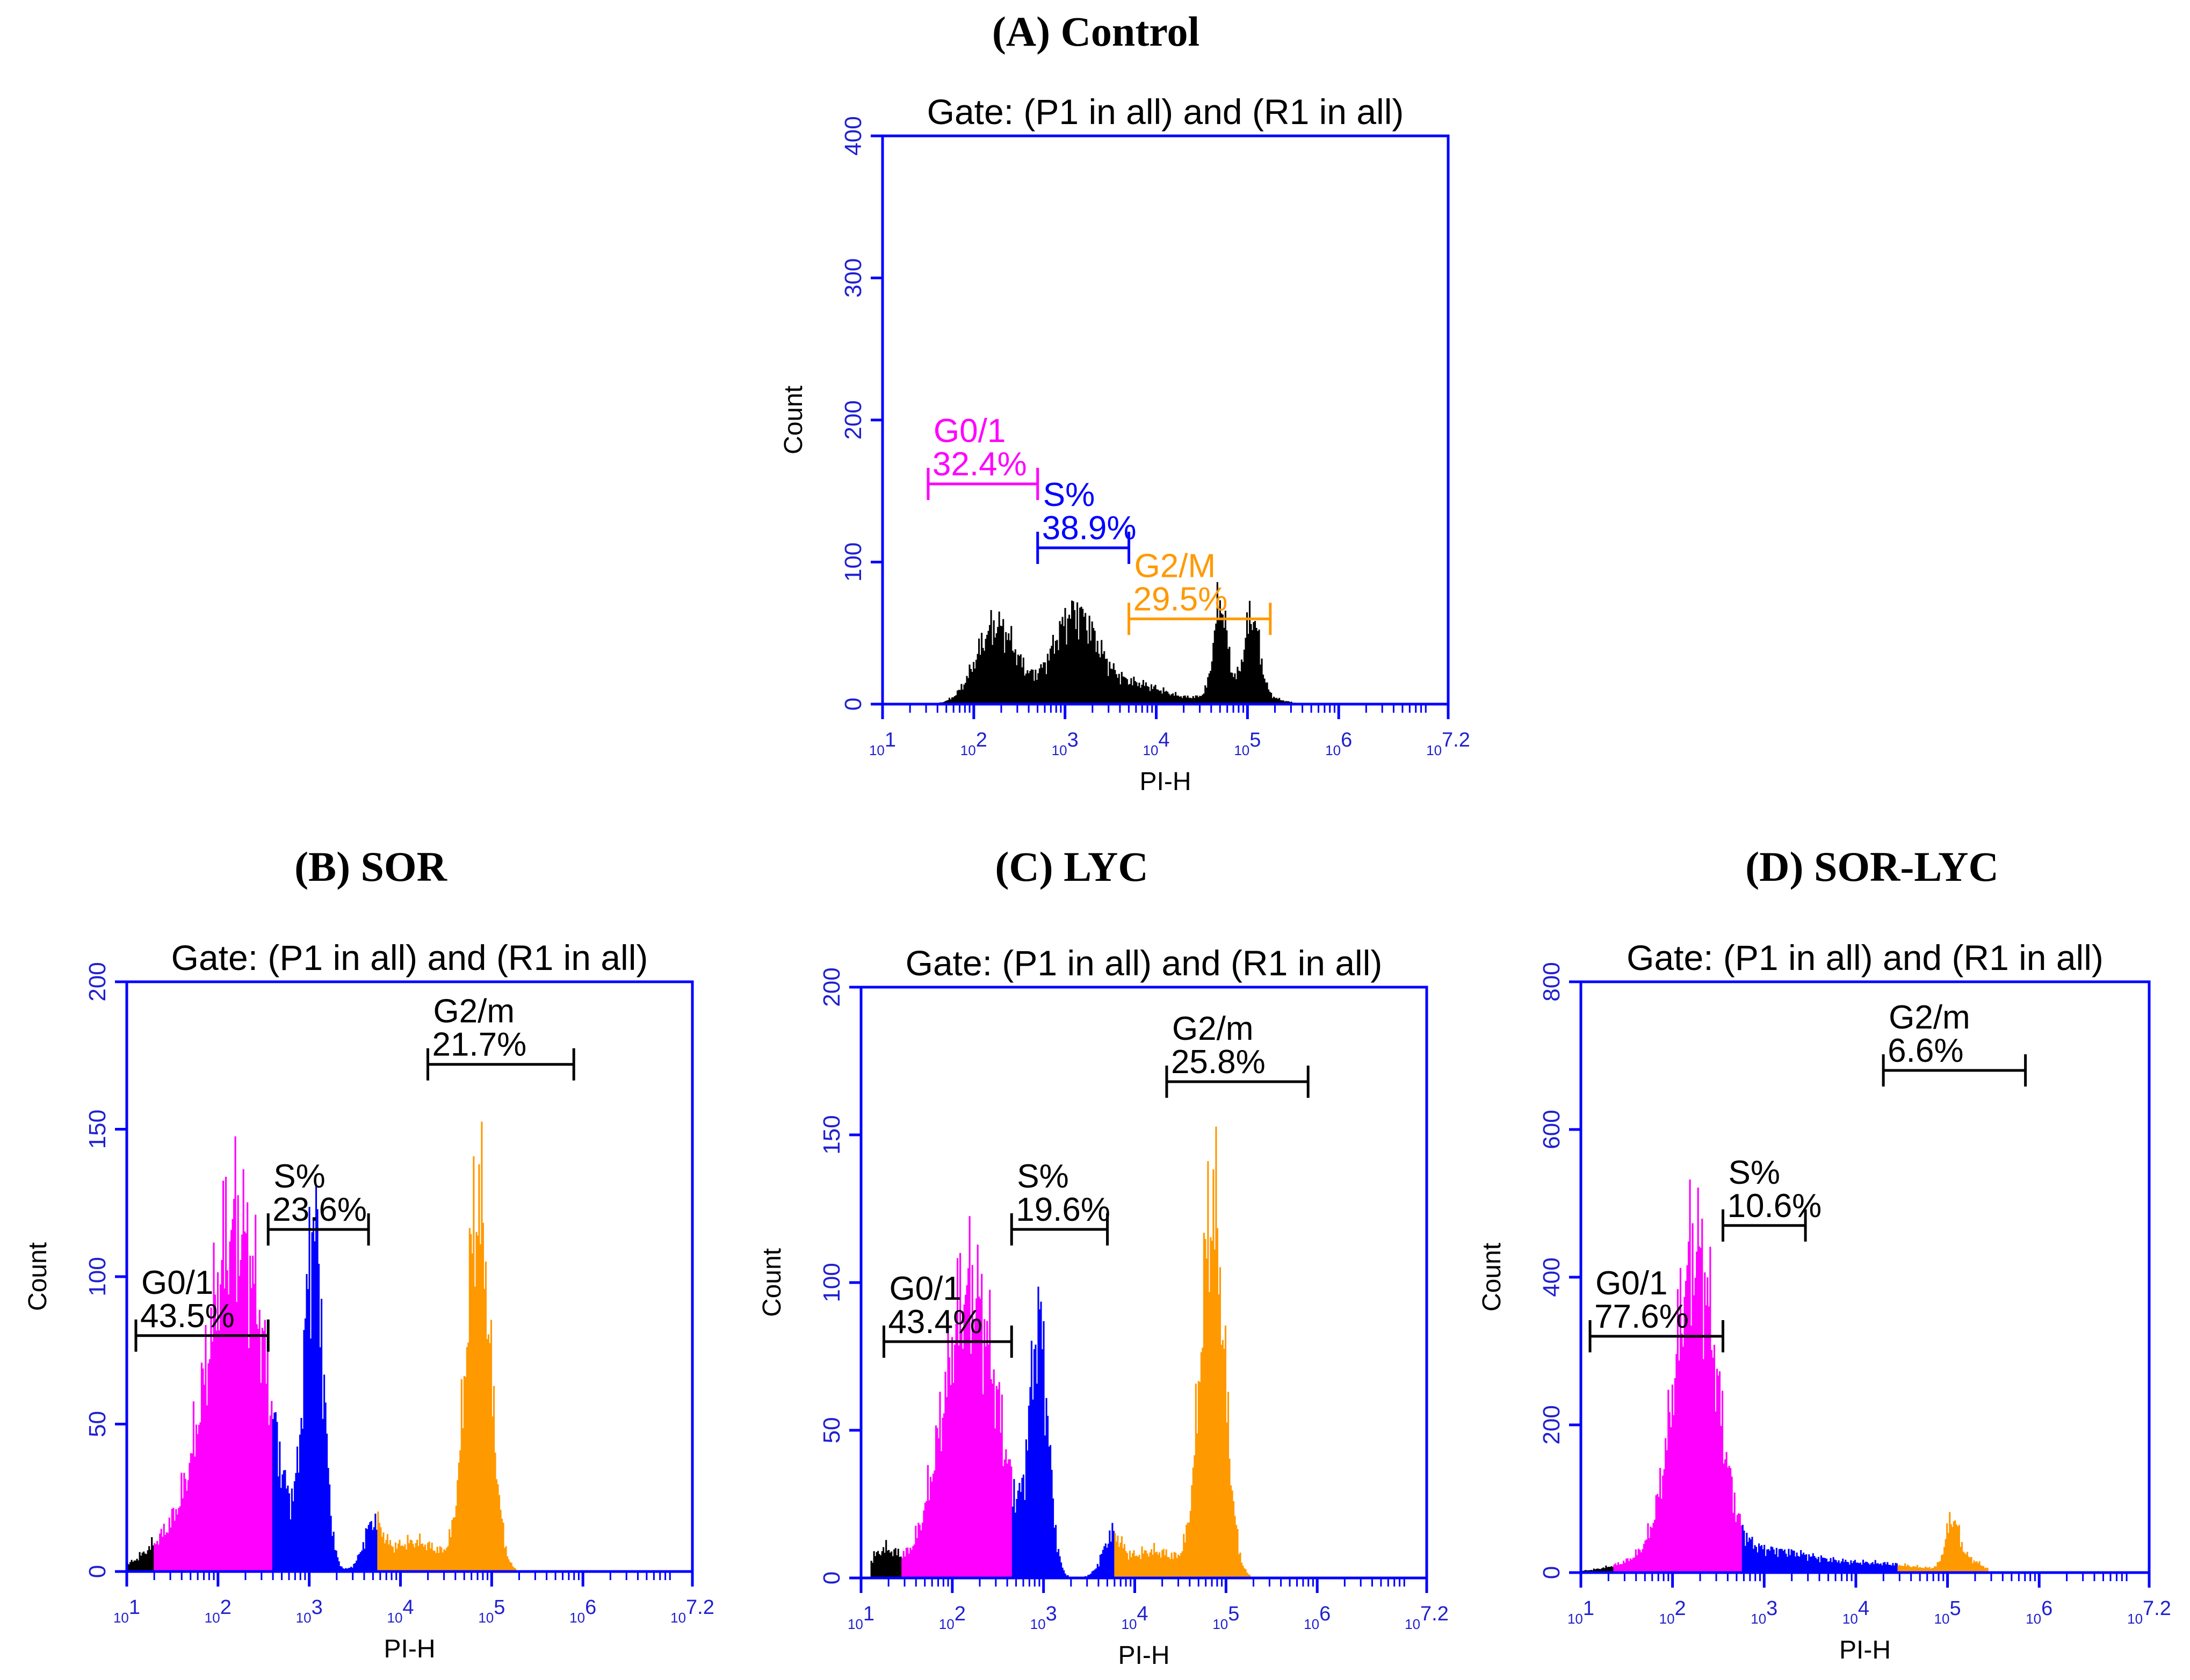 This screenshot has height=1680, width=2190. What do you see at coordinates (1551, 1277) in the screenshot?
I see `y-tick-label: 400` at bounding box center [1551, 1277].